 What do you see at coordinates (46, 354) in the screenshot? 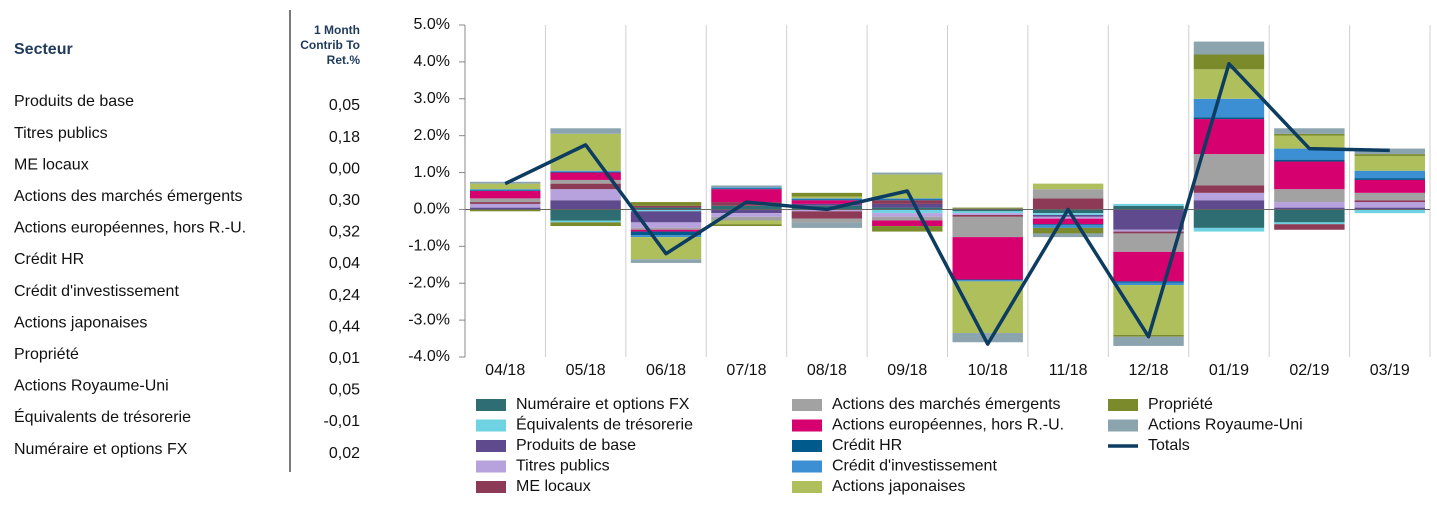
I see `sector-name: Propriété` at bounding box center [46, 354].